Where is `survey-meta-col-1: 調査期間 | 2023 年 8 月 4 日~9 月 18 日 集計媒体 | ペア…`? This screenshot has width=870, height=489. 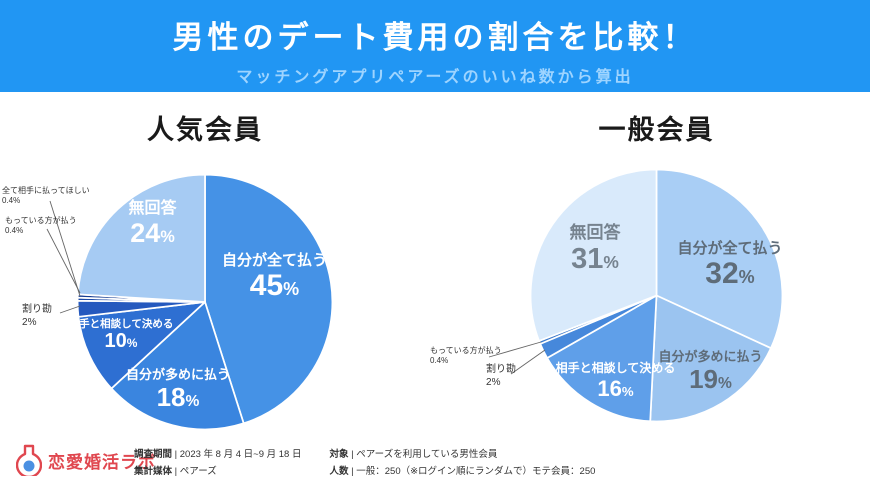 survey-meta-col-1: 調査期間 | 2023 年 8 月 4 日~9 月 18 日 集計媒体 | ペア… is located at coordinates (217, 461).